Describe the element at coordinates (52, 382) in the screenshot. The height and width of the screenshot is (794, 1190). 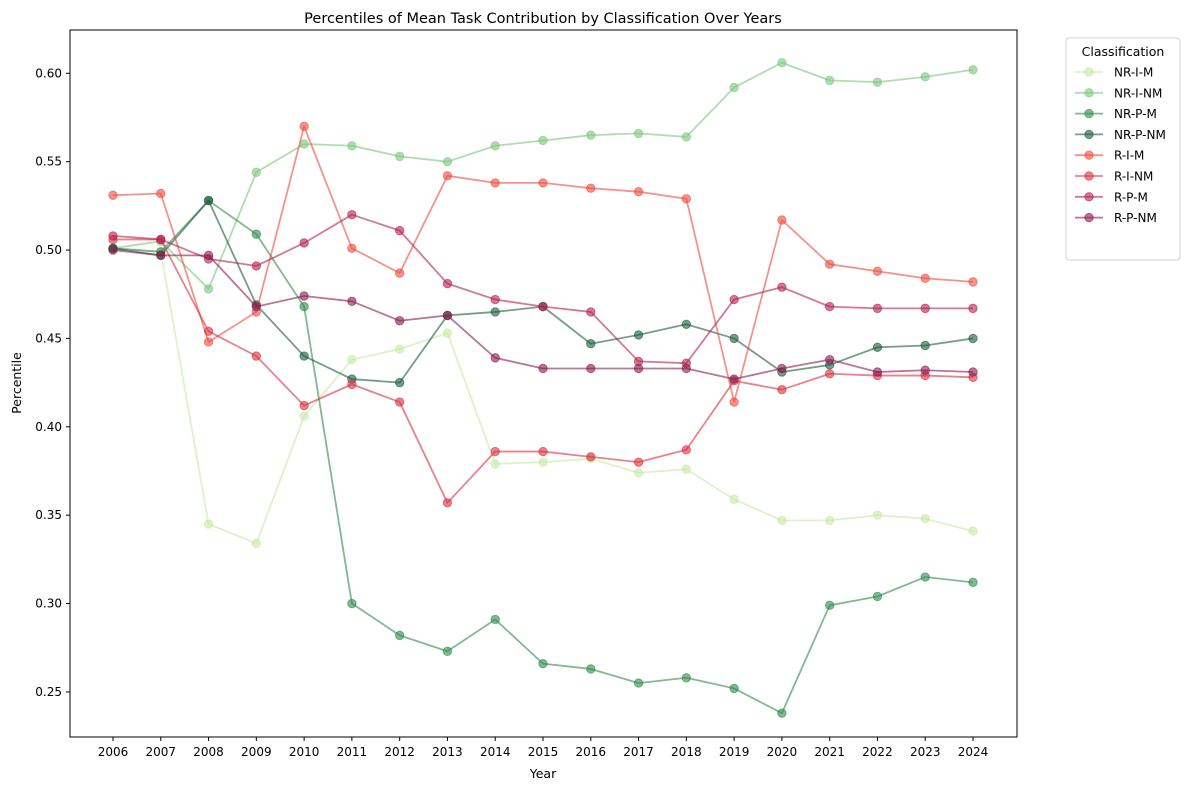
I see `y-axis: 0.25 0.30 0.35 0.40 0.45 0.50 0.55 0.60` at that location.